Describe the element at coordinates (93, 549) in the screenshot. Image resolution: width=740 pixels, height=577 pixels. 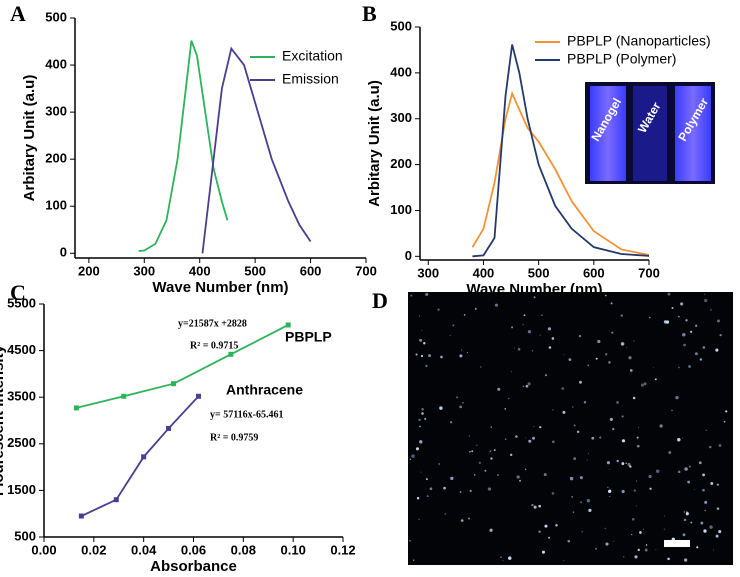
I see `x-tick-label: 0.02` at that location.